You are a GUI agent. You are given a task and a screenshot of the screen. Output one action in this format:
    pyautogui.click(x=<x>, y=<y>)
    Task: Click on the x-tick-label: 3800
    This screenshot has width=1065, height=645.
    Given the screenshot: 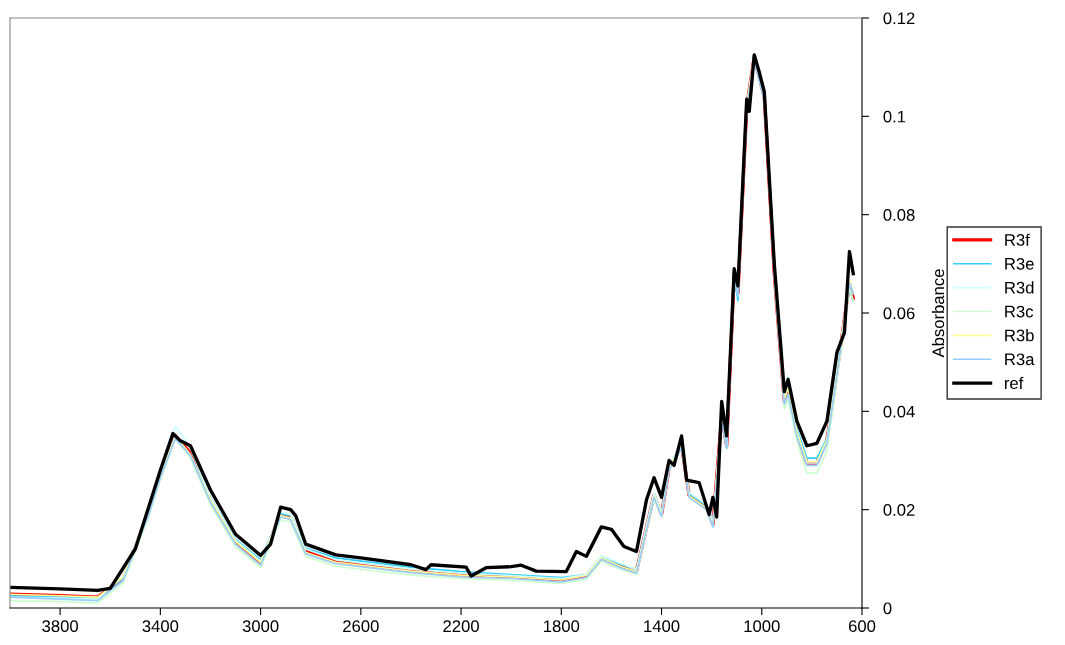 What is the action you would take?
    pyautogui.click(x=60, y=626)
    